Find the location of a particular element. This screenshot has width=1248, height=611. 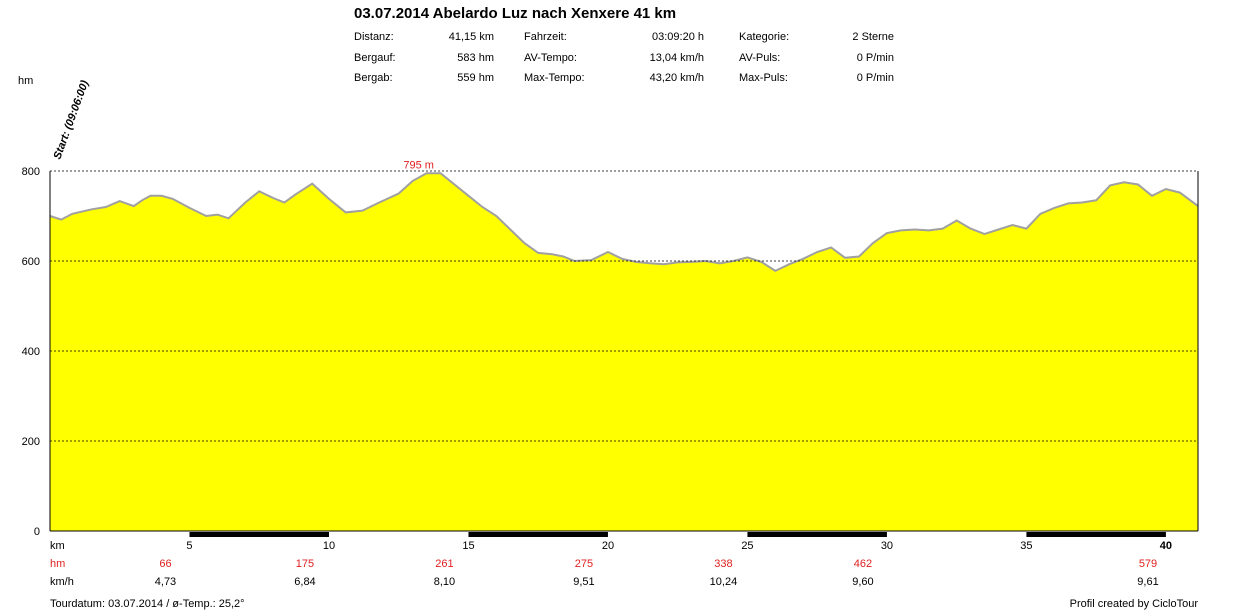

segment-hm-40: 579 is located at coordinates (1148, 564).